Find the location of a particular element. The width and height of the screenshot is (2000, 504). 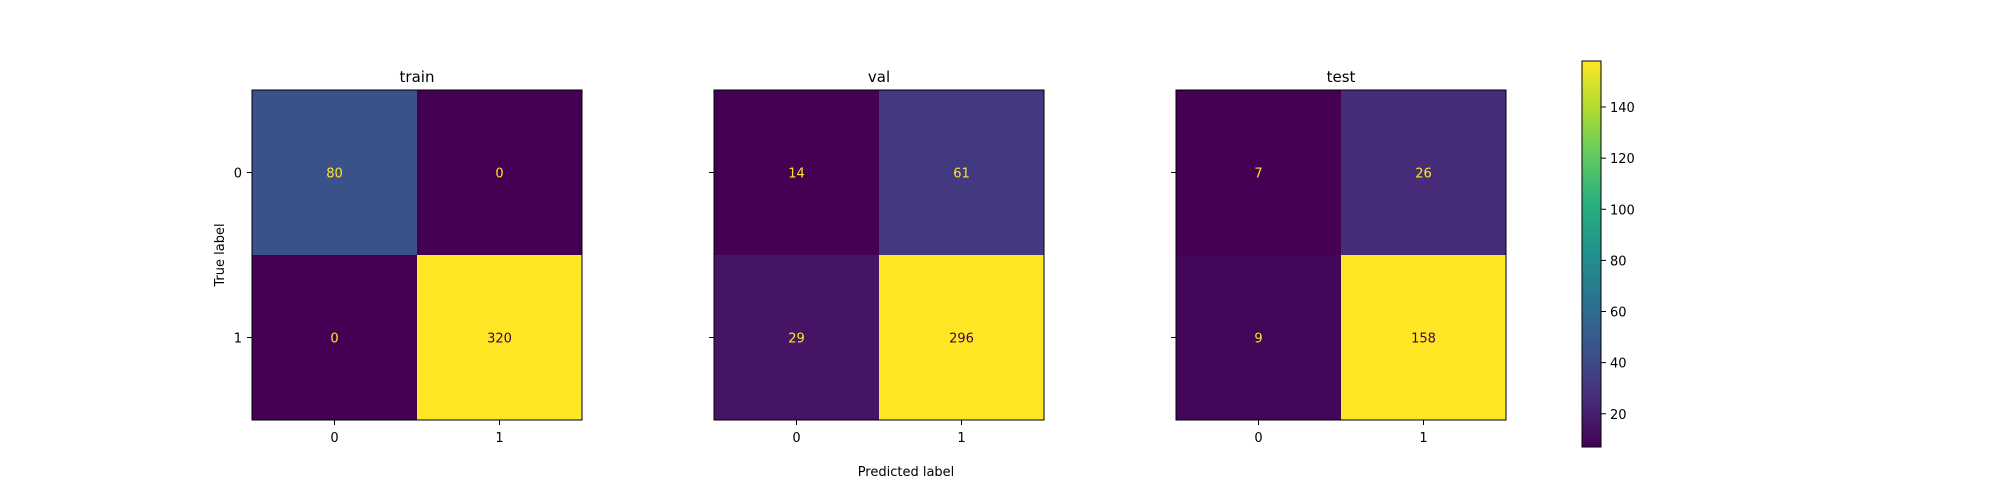

matrix-test: test 7 26 9 158 0 1 is located at coordinates (1339, 257).